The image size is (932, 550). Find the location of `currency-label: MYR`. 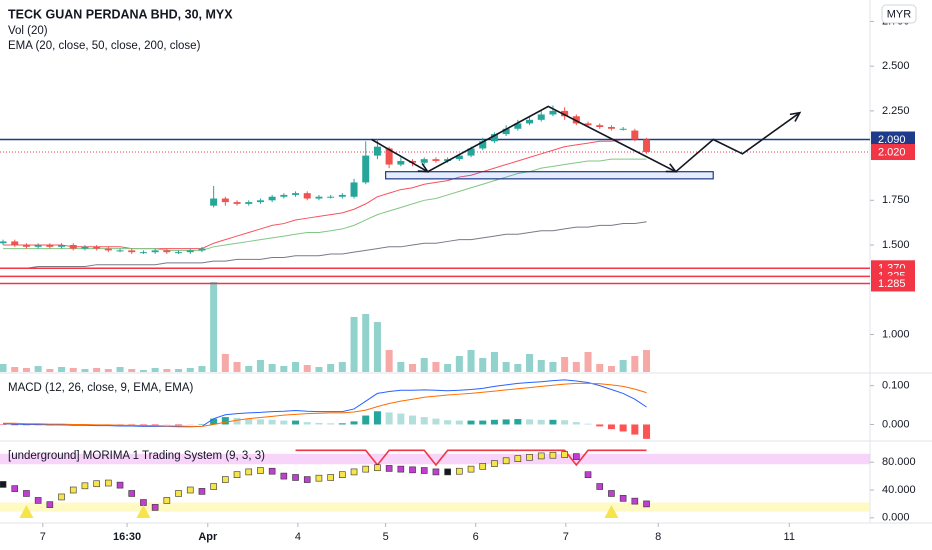

currency-label: MYR is located at coordinates (899, 14).